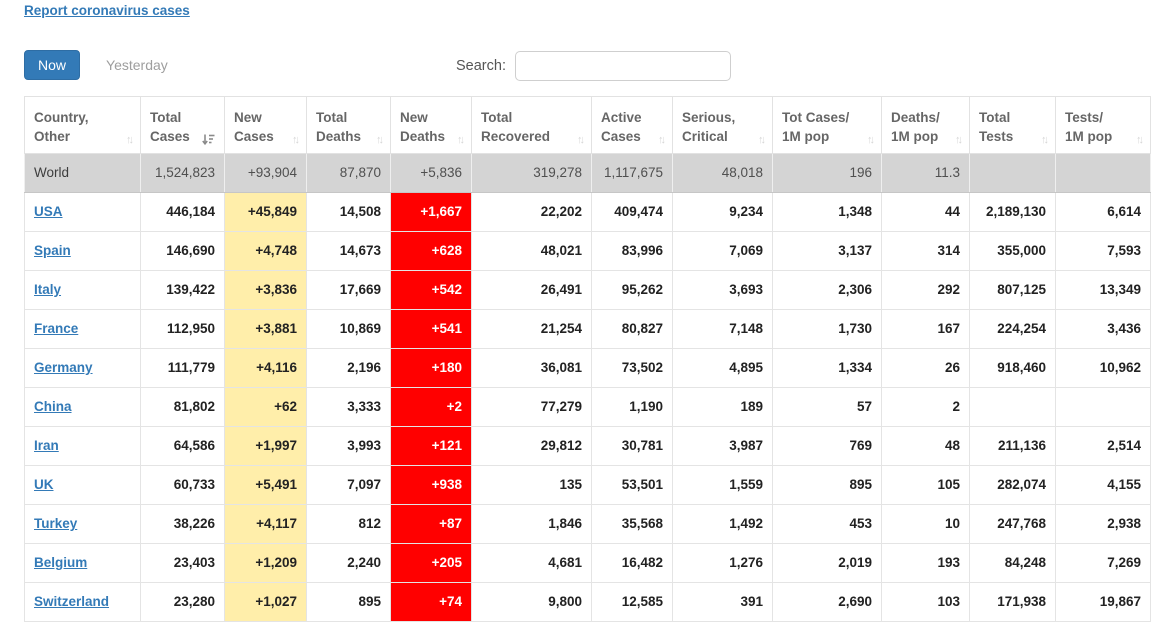  Describe the element at coordinates (52, 65) in the screenshot. I see `now-button: Now` at that location.